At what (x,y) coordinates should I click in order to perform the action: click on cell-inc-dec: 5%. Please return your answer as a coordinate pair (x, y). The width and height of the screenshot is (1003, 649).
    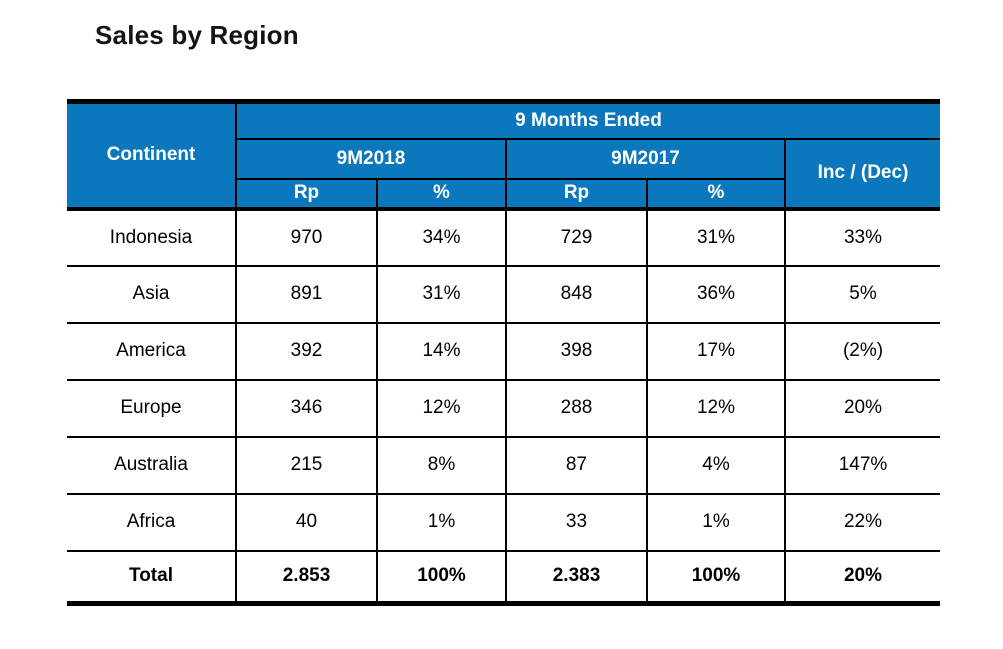
    Looking at the image, I should click on (862, 293).